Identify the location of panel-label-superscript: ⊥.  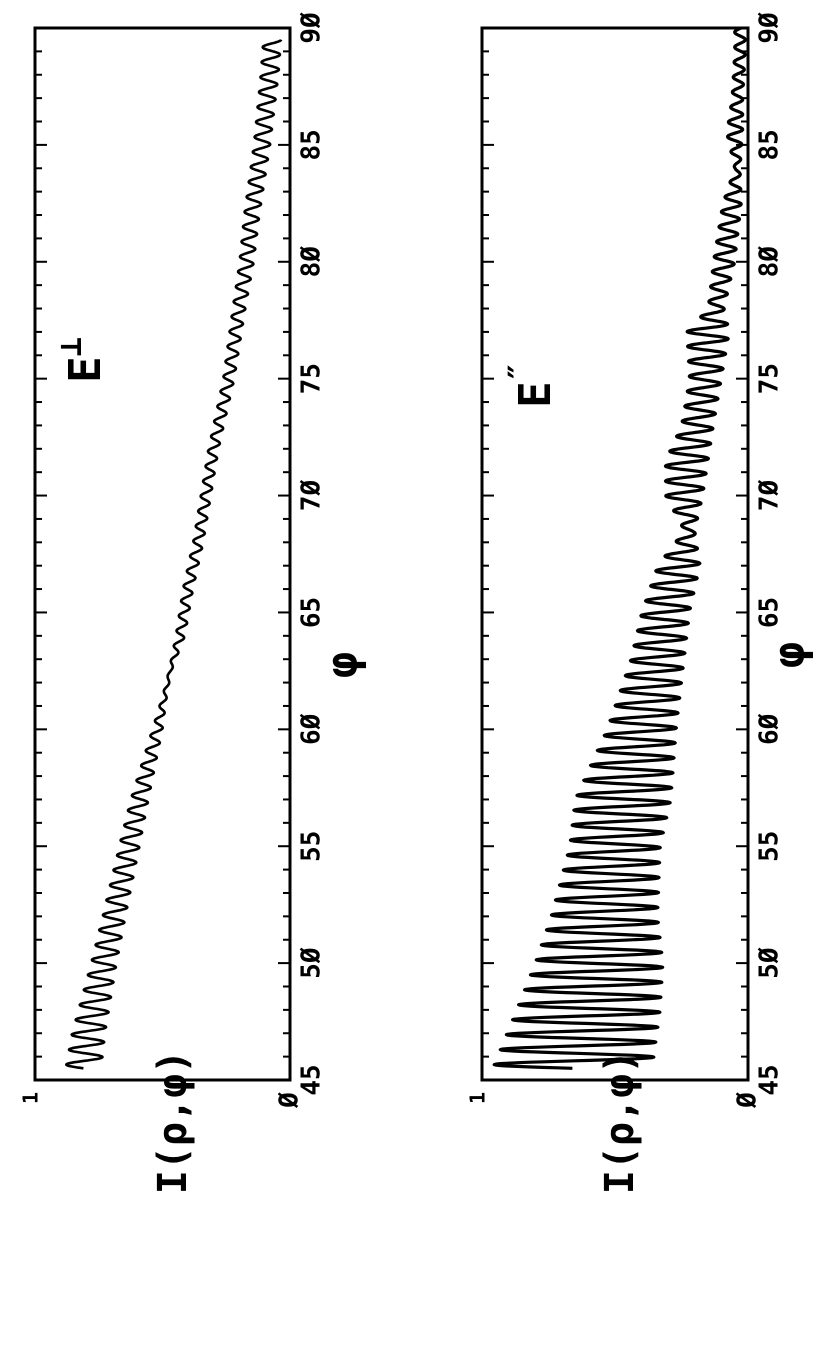
(70, 346).